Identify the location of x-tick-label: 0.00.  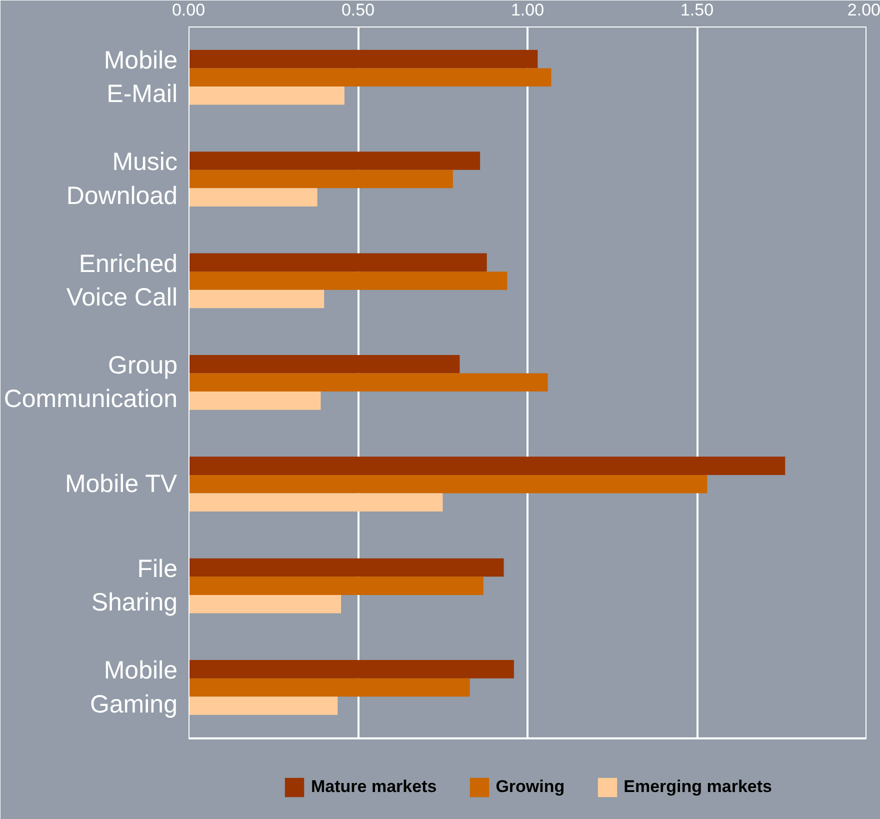
(189, 10).